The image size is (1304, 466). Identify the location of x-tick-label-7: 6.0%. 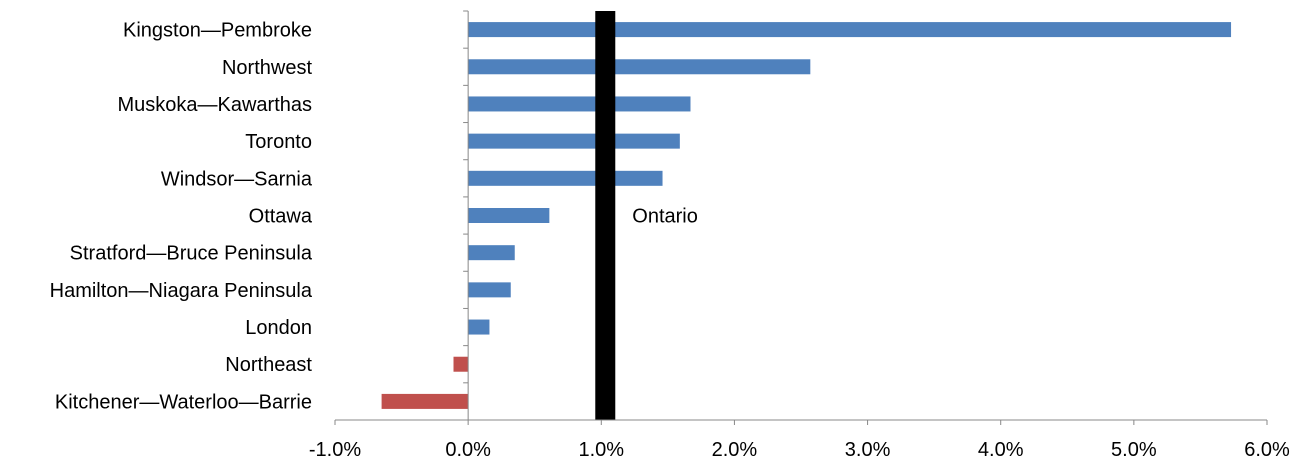
(1267, 450).